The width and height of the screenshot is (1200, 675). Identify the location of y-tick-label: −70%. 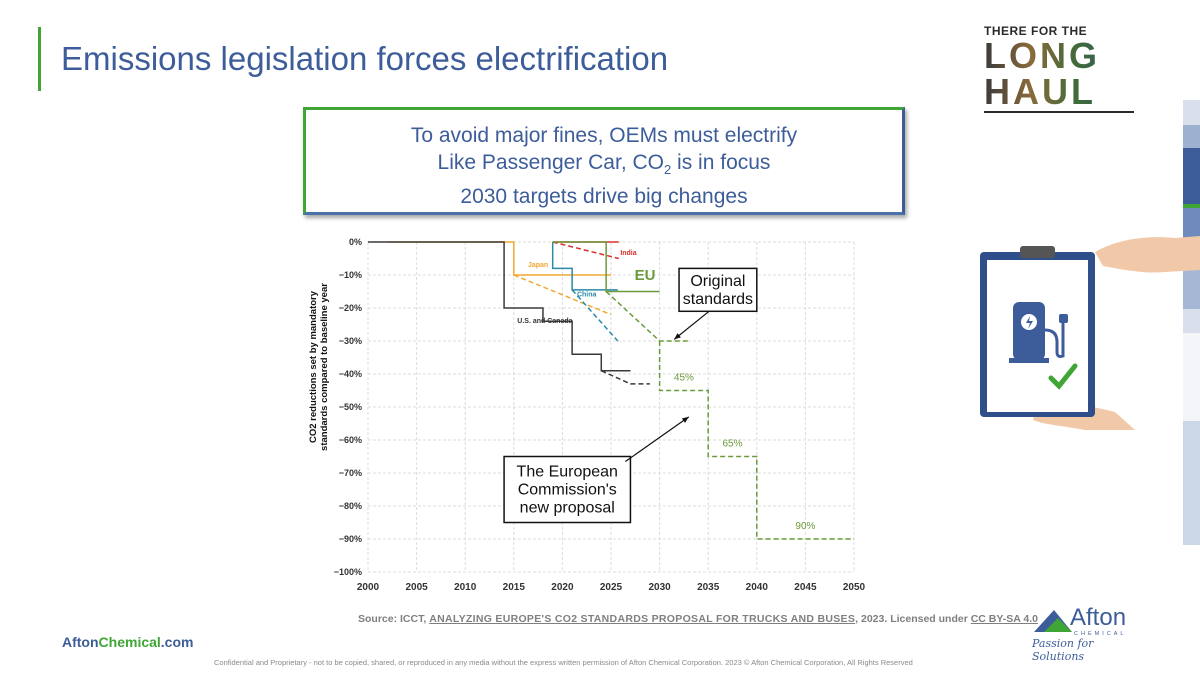
(350, 473).